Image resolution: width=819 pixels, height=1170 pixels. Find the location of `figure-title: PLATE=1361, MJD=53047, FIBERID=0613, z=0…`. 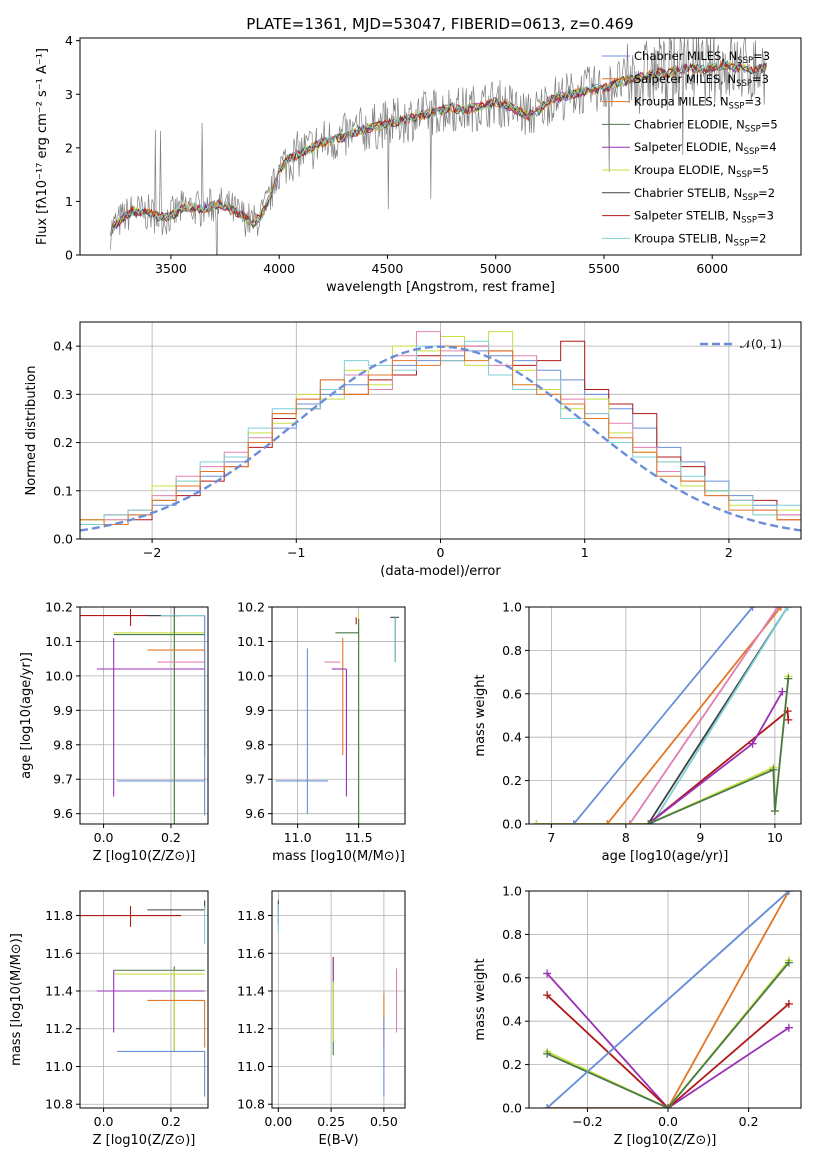

figure-title: PLATE=1361, MJD=53047, FIBERID=0613, z=0… is located at coordinates (439, 24).